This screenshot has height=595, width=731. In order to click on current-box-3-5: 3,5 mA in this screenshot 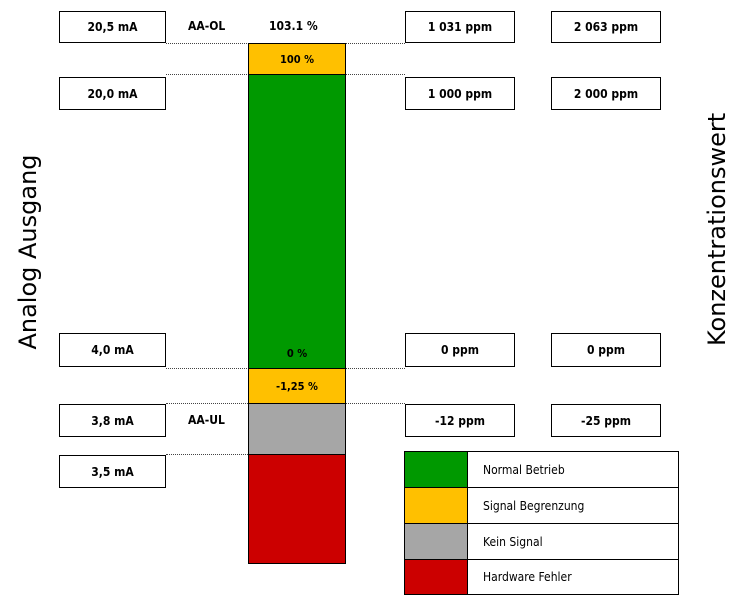, I will do `click(112, 471)`.